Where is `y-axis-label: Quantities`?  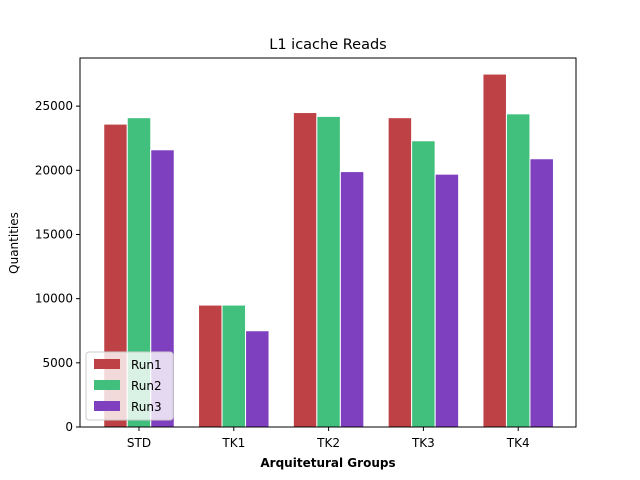 y-axis-label: Quantities is located at coordinates (14, 243).